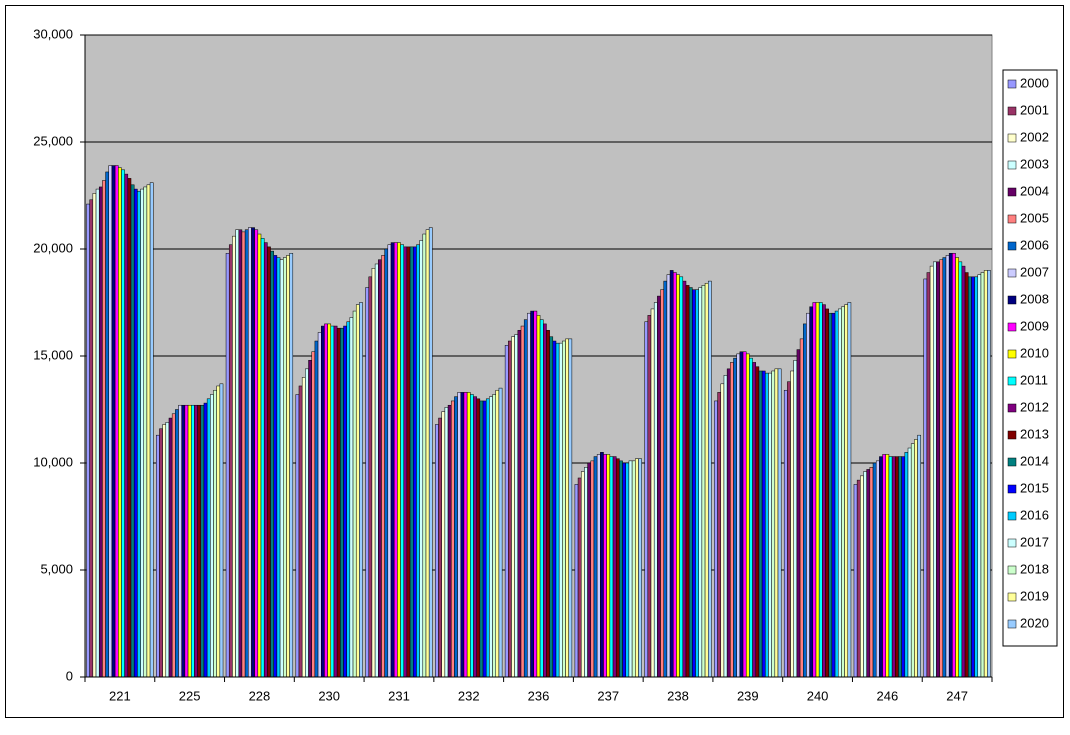 This screenshot has height=735, width=1070. I want to click on y-tick-label: 5,000, so click(56, 568).